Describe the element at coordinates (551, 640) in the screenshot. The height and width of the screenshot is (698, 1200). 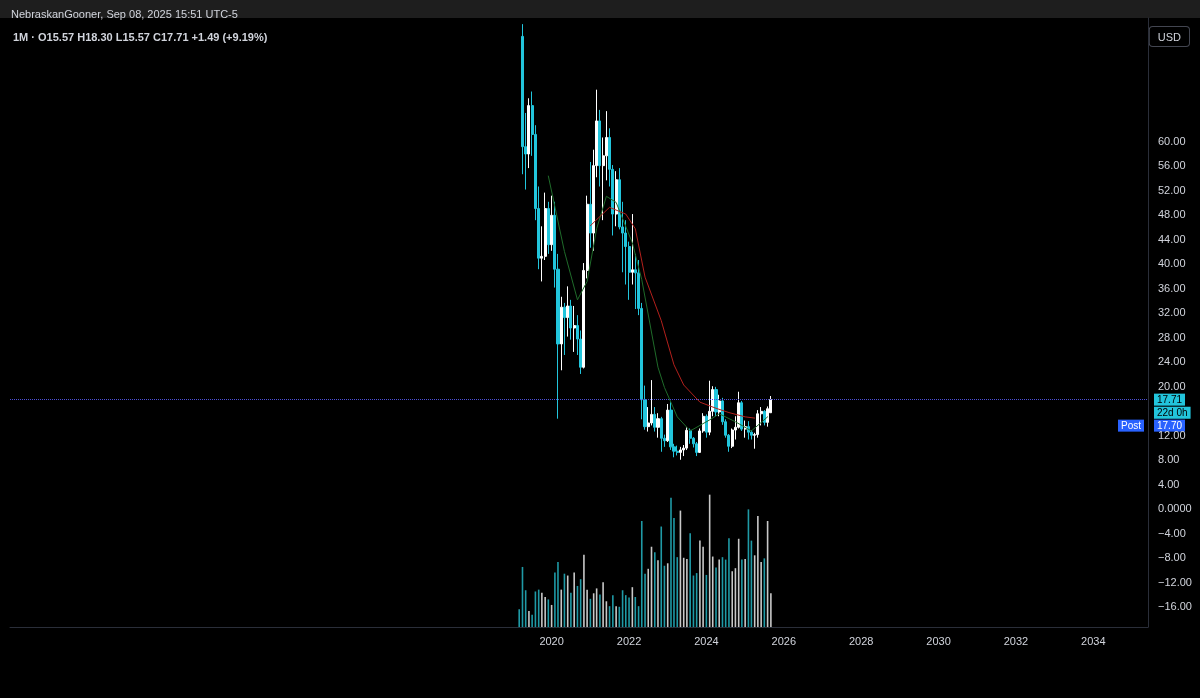
I see `x-tick-label: 2020` at that location.